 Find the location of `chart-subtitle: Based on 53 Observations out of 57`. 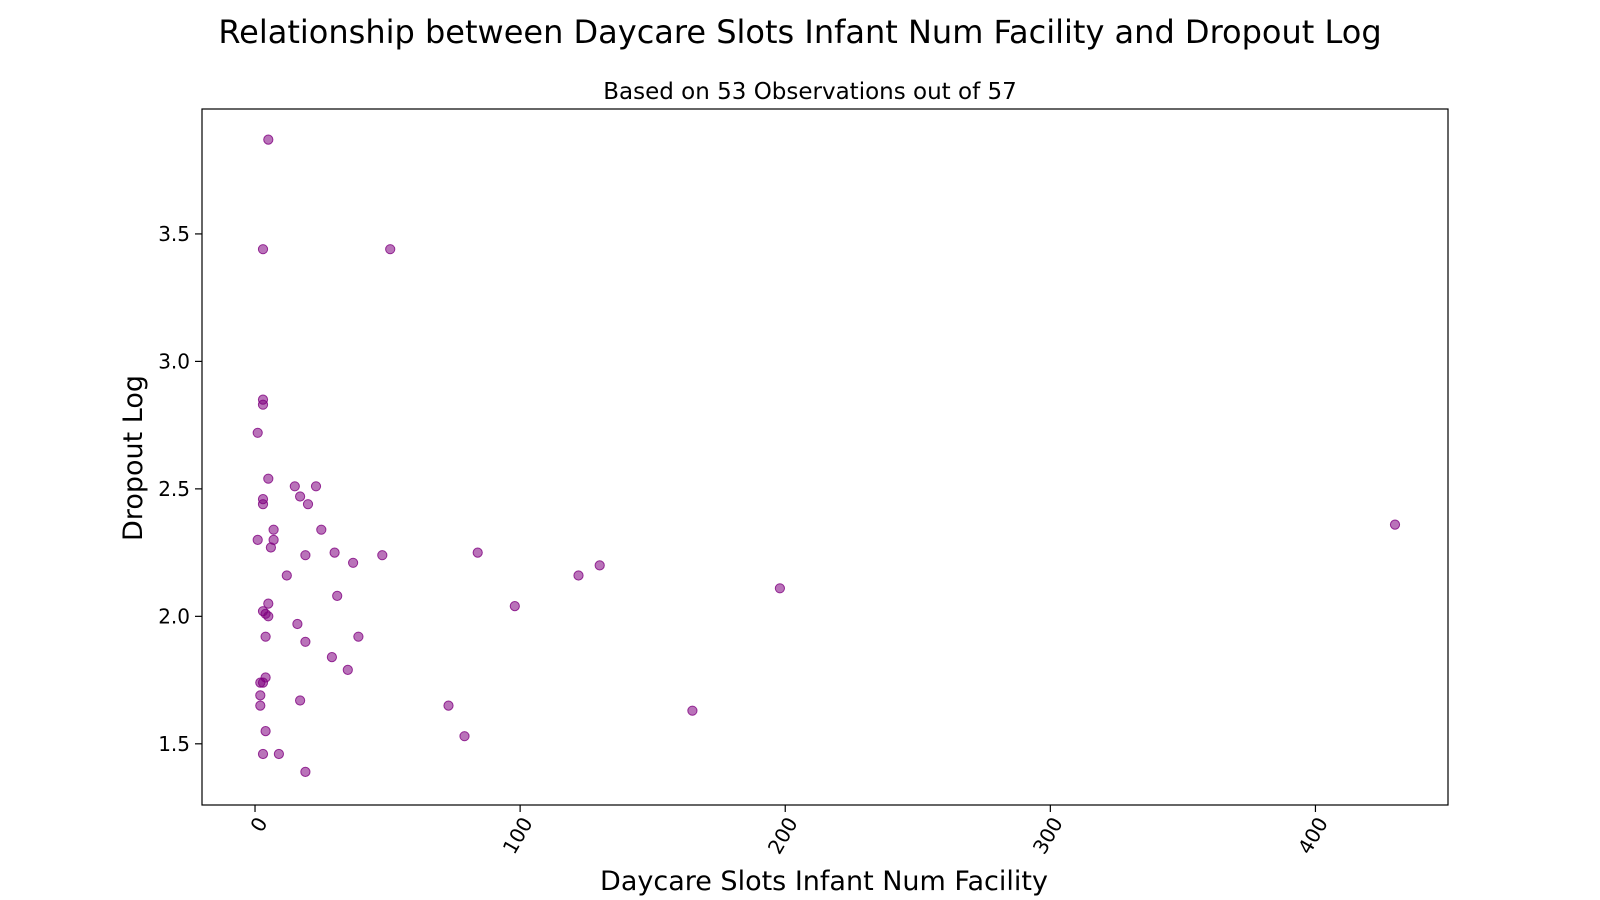

chart-subtitle: Based on 53 Observations out of 57 is located at coordinates (810, 92).